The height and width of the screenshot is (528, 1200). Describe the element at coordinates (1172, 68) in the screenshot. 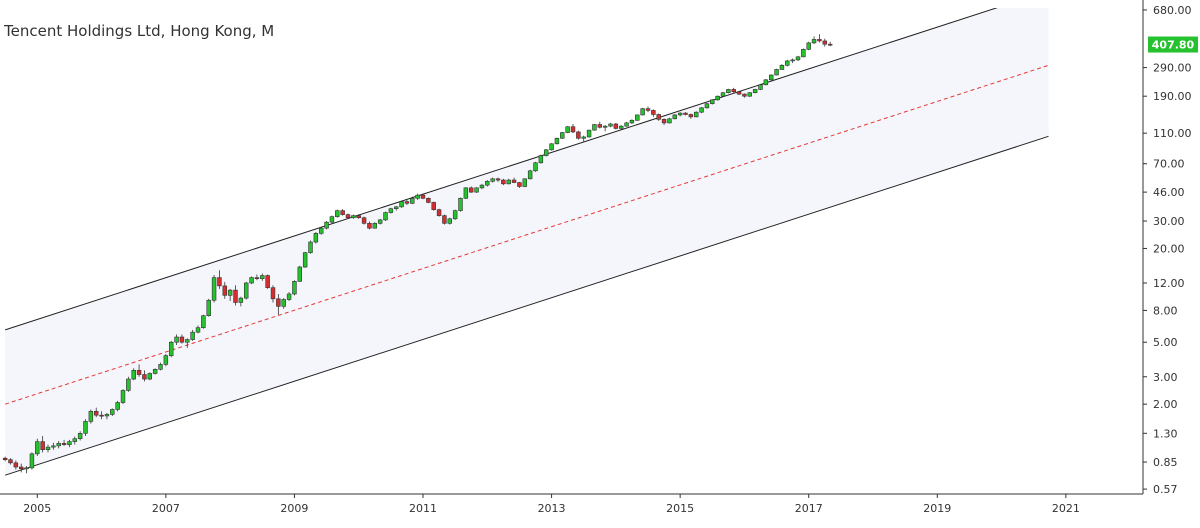

I see `y-tick-label: 290.00` at that location.